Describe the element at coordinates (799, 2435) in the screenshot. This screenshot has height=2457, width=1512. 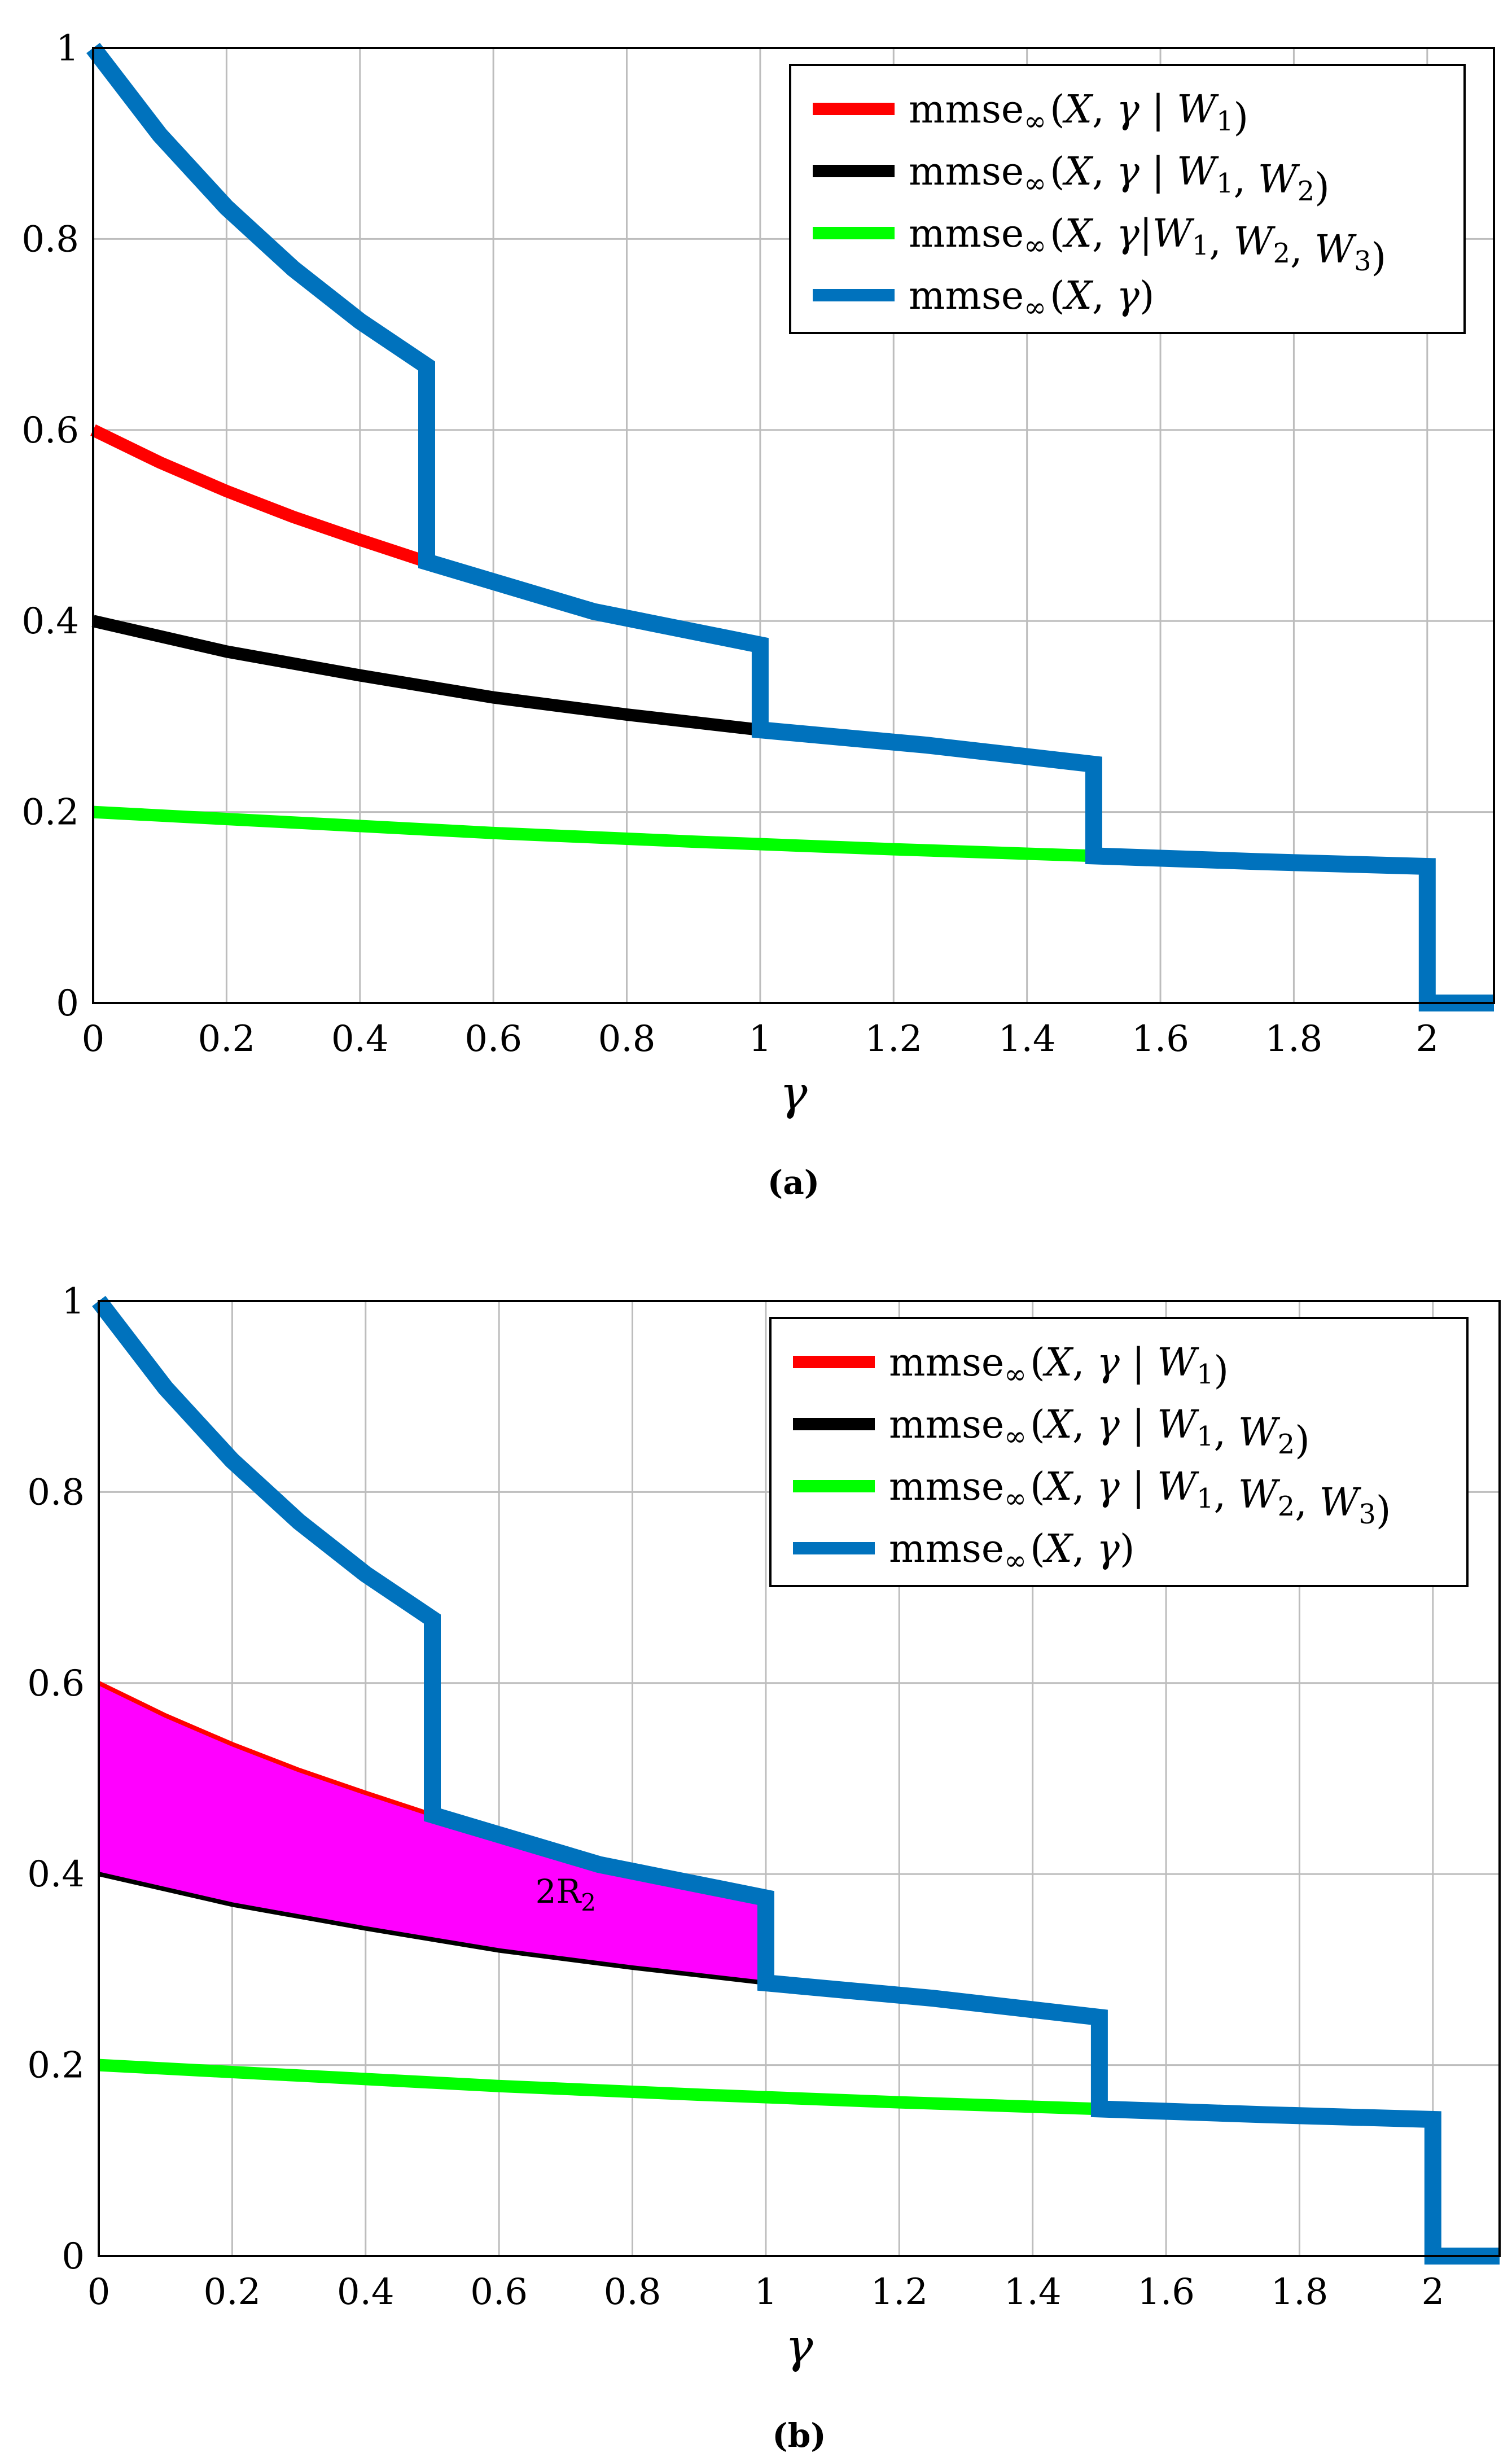
I see `figure-caption: (b)` at that location.